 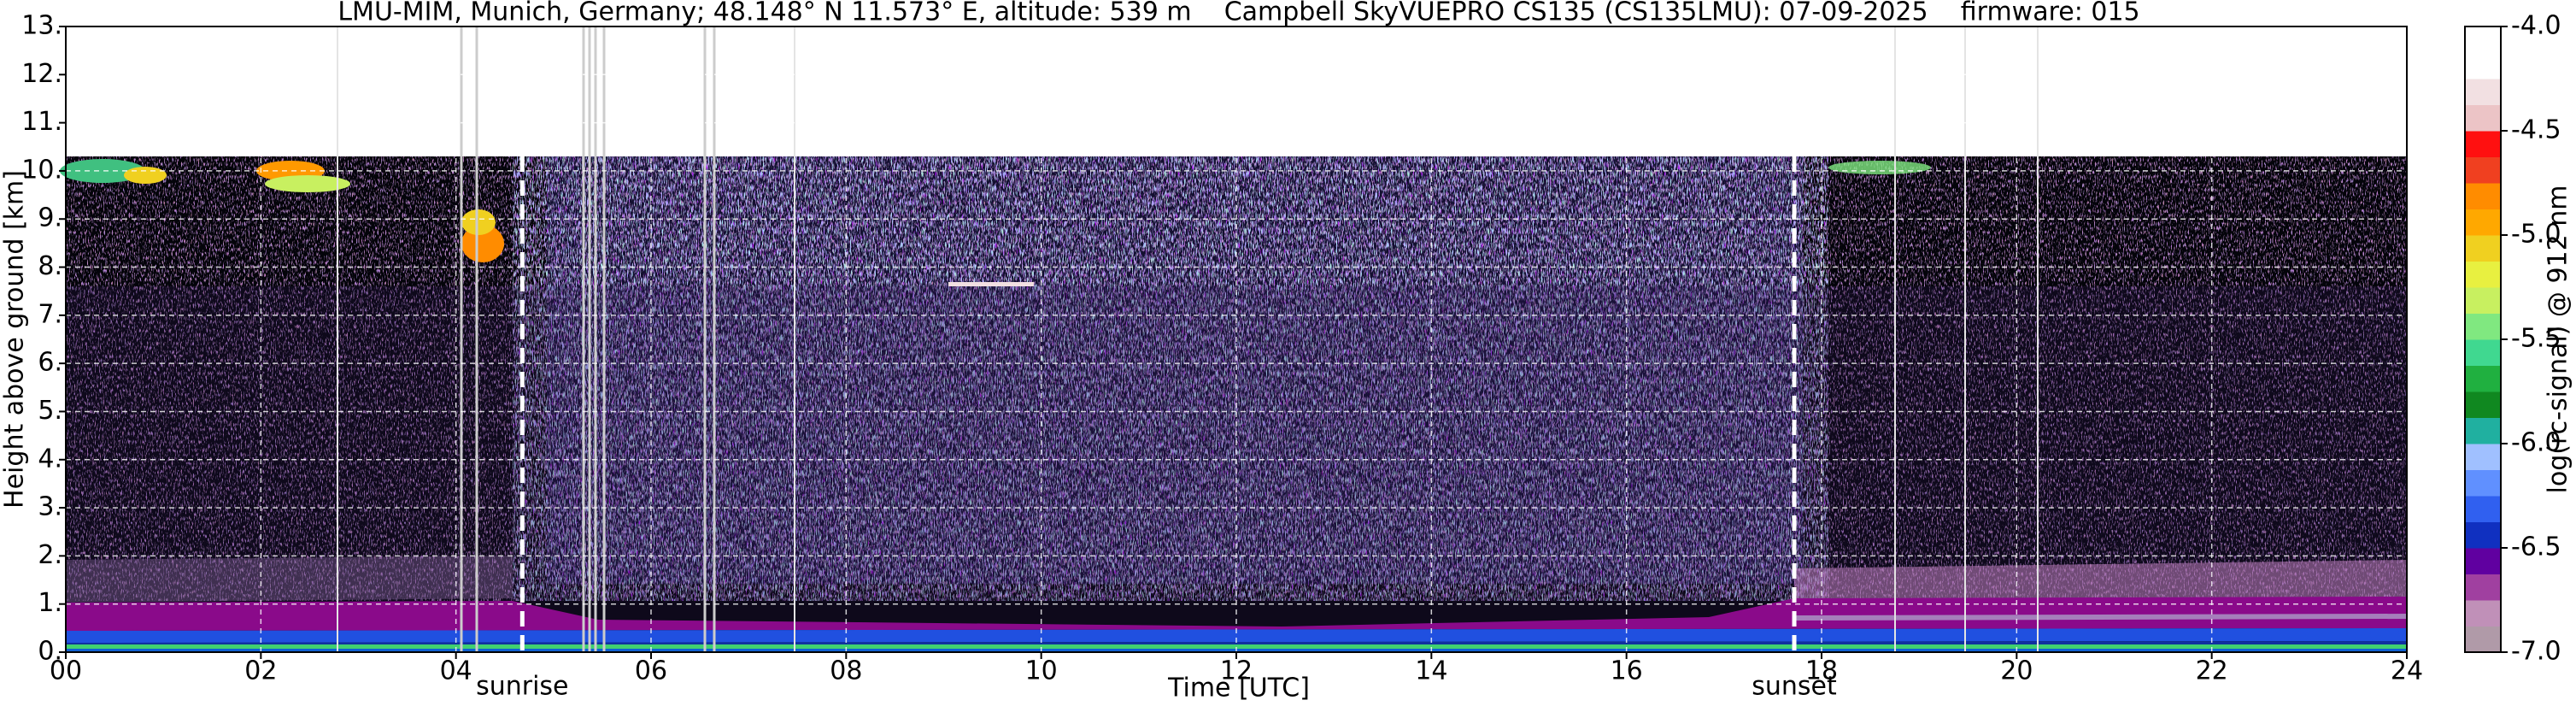 I want to click on colorbar-label: log(rc-signal) @ 912 nm, so click(x=2558, y=339).